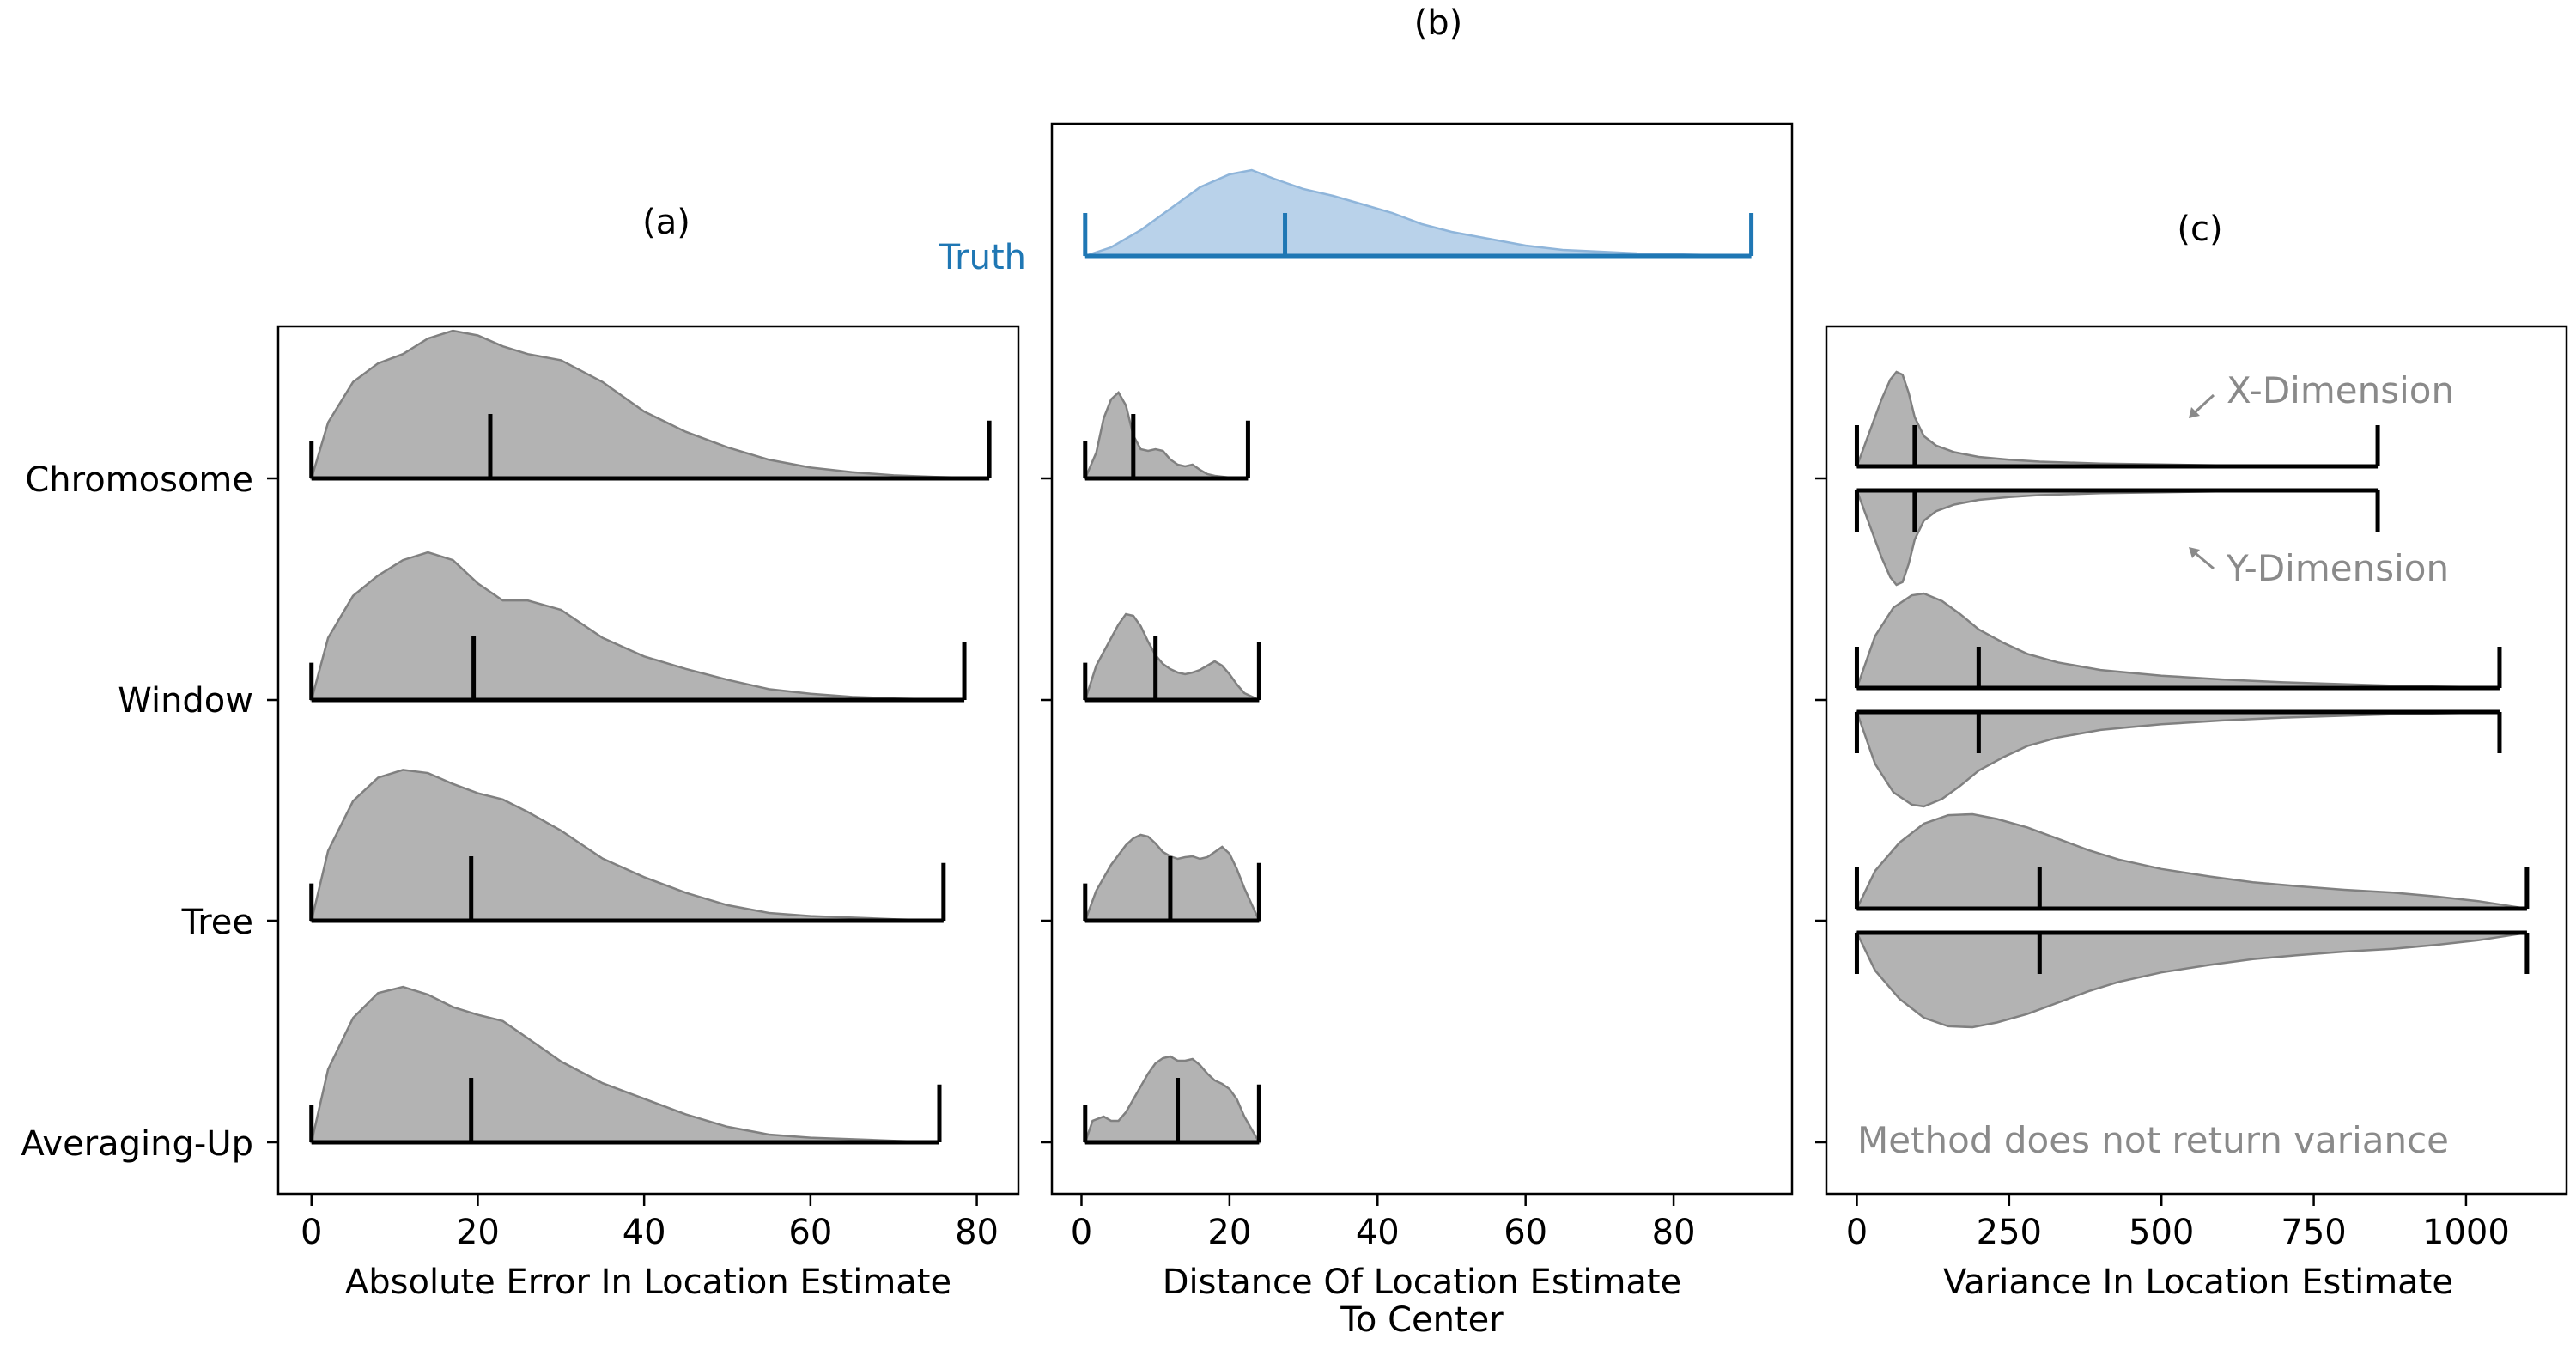 The height and width of the screenshot is (1351, 2576). I want to click on panel-2-xtick-label-0: 0, so click(1857, 1232).